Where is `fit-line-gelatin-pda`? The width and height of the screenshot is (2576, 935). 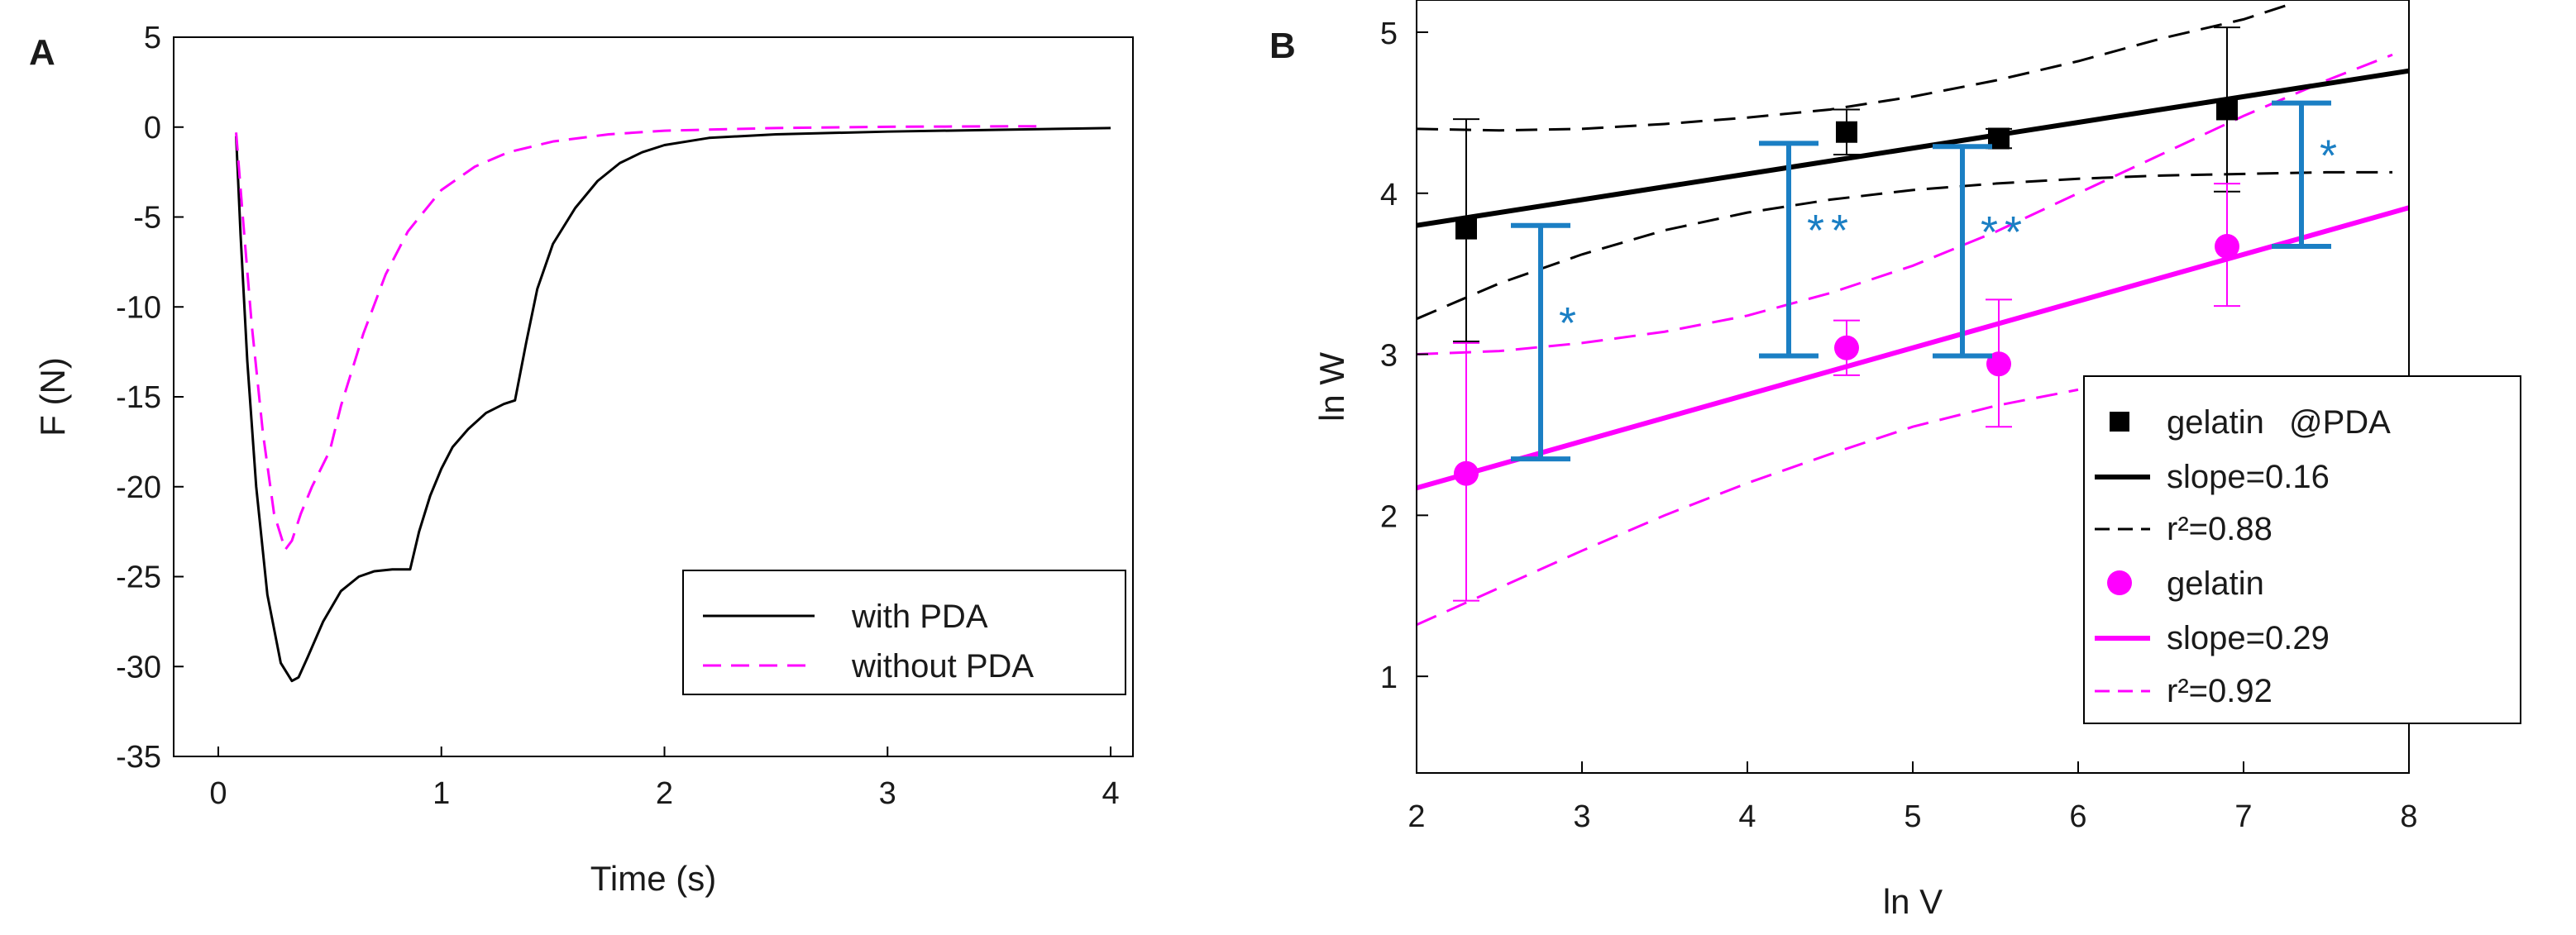
fit-line-gelatin-pda is located at coordinates (1913, 148).